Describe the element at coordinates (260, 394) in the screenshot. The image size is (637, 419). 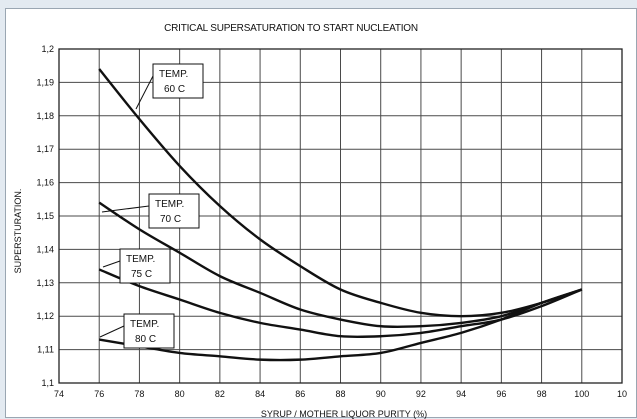
I see `x-tick-label: 84` at that location.